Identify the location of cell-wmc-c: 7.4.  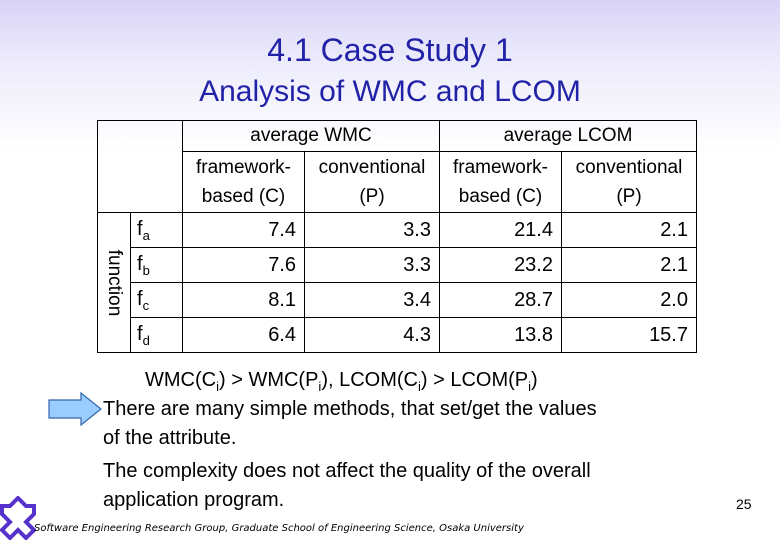
(243, 230).